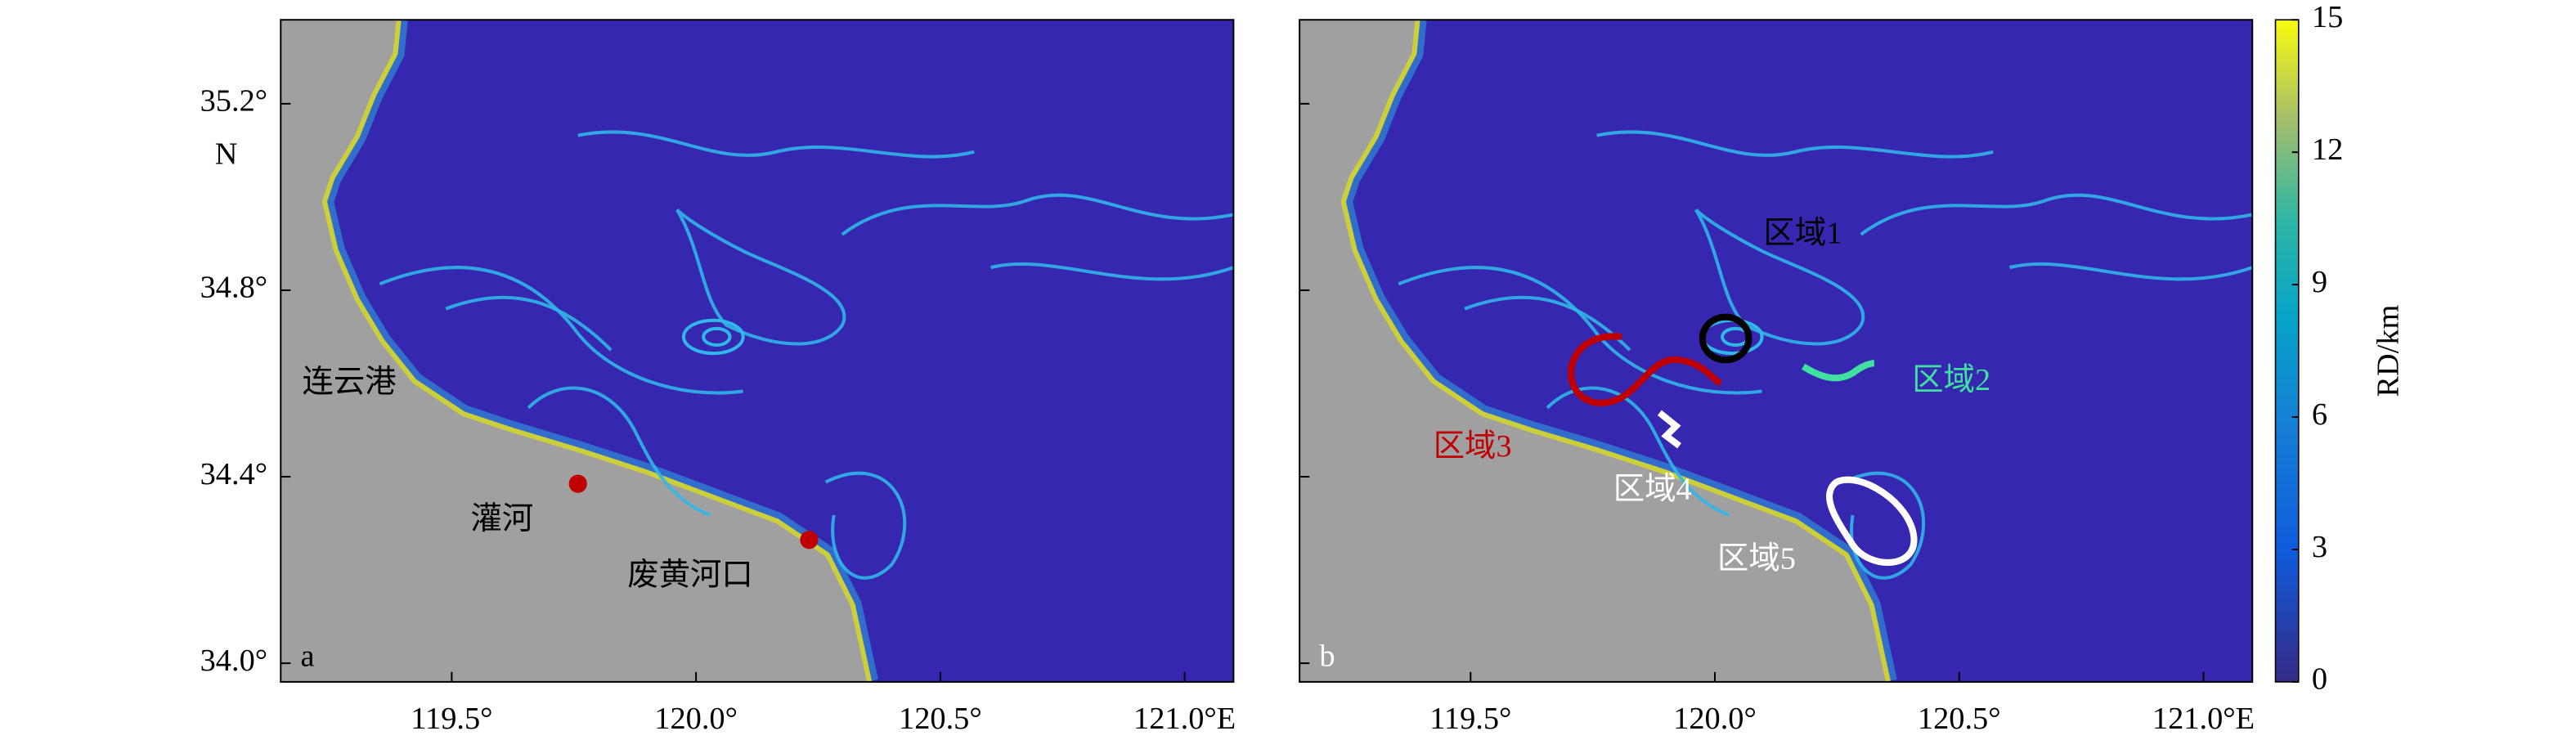  Describe the element at coordinates (1473, 447) in the screenshot. I see `region-label: 区域3` at that location.